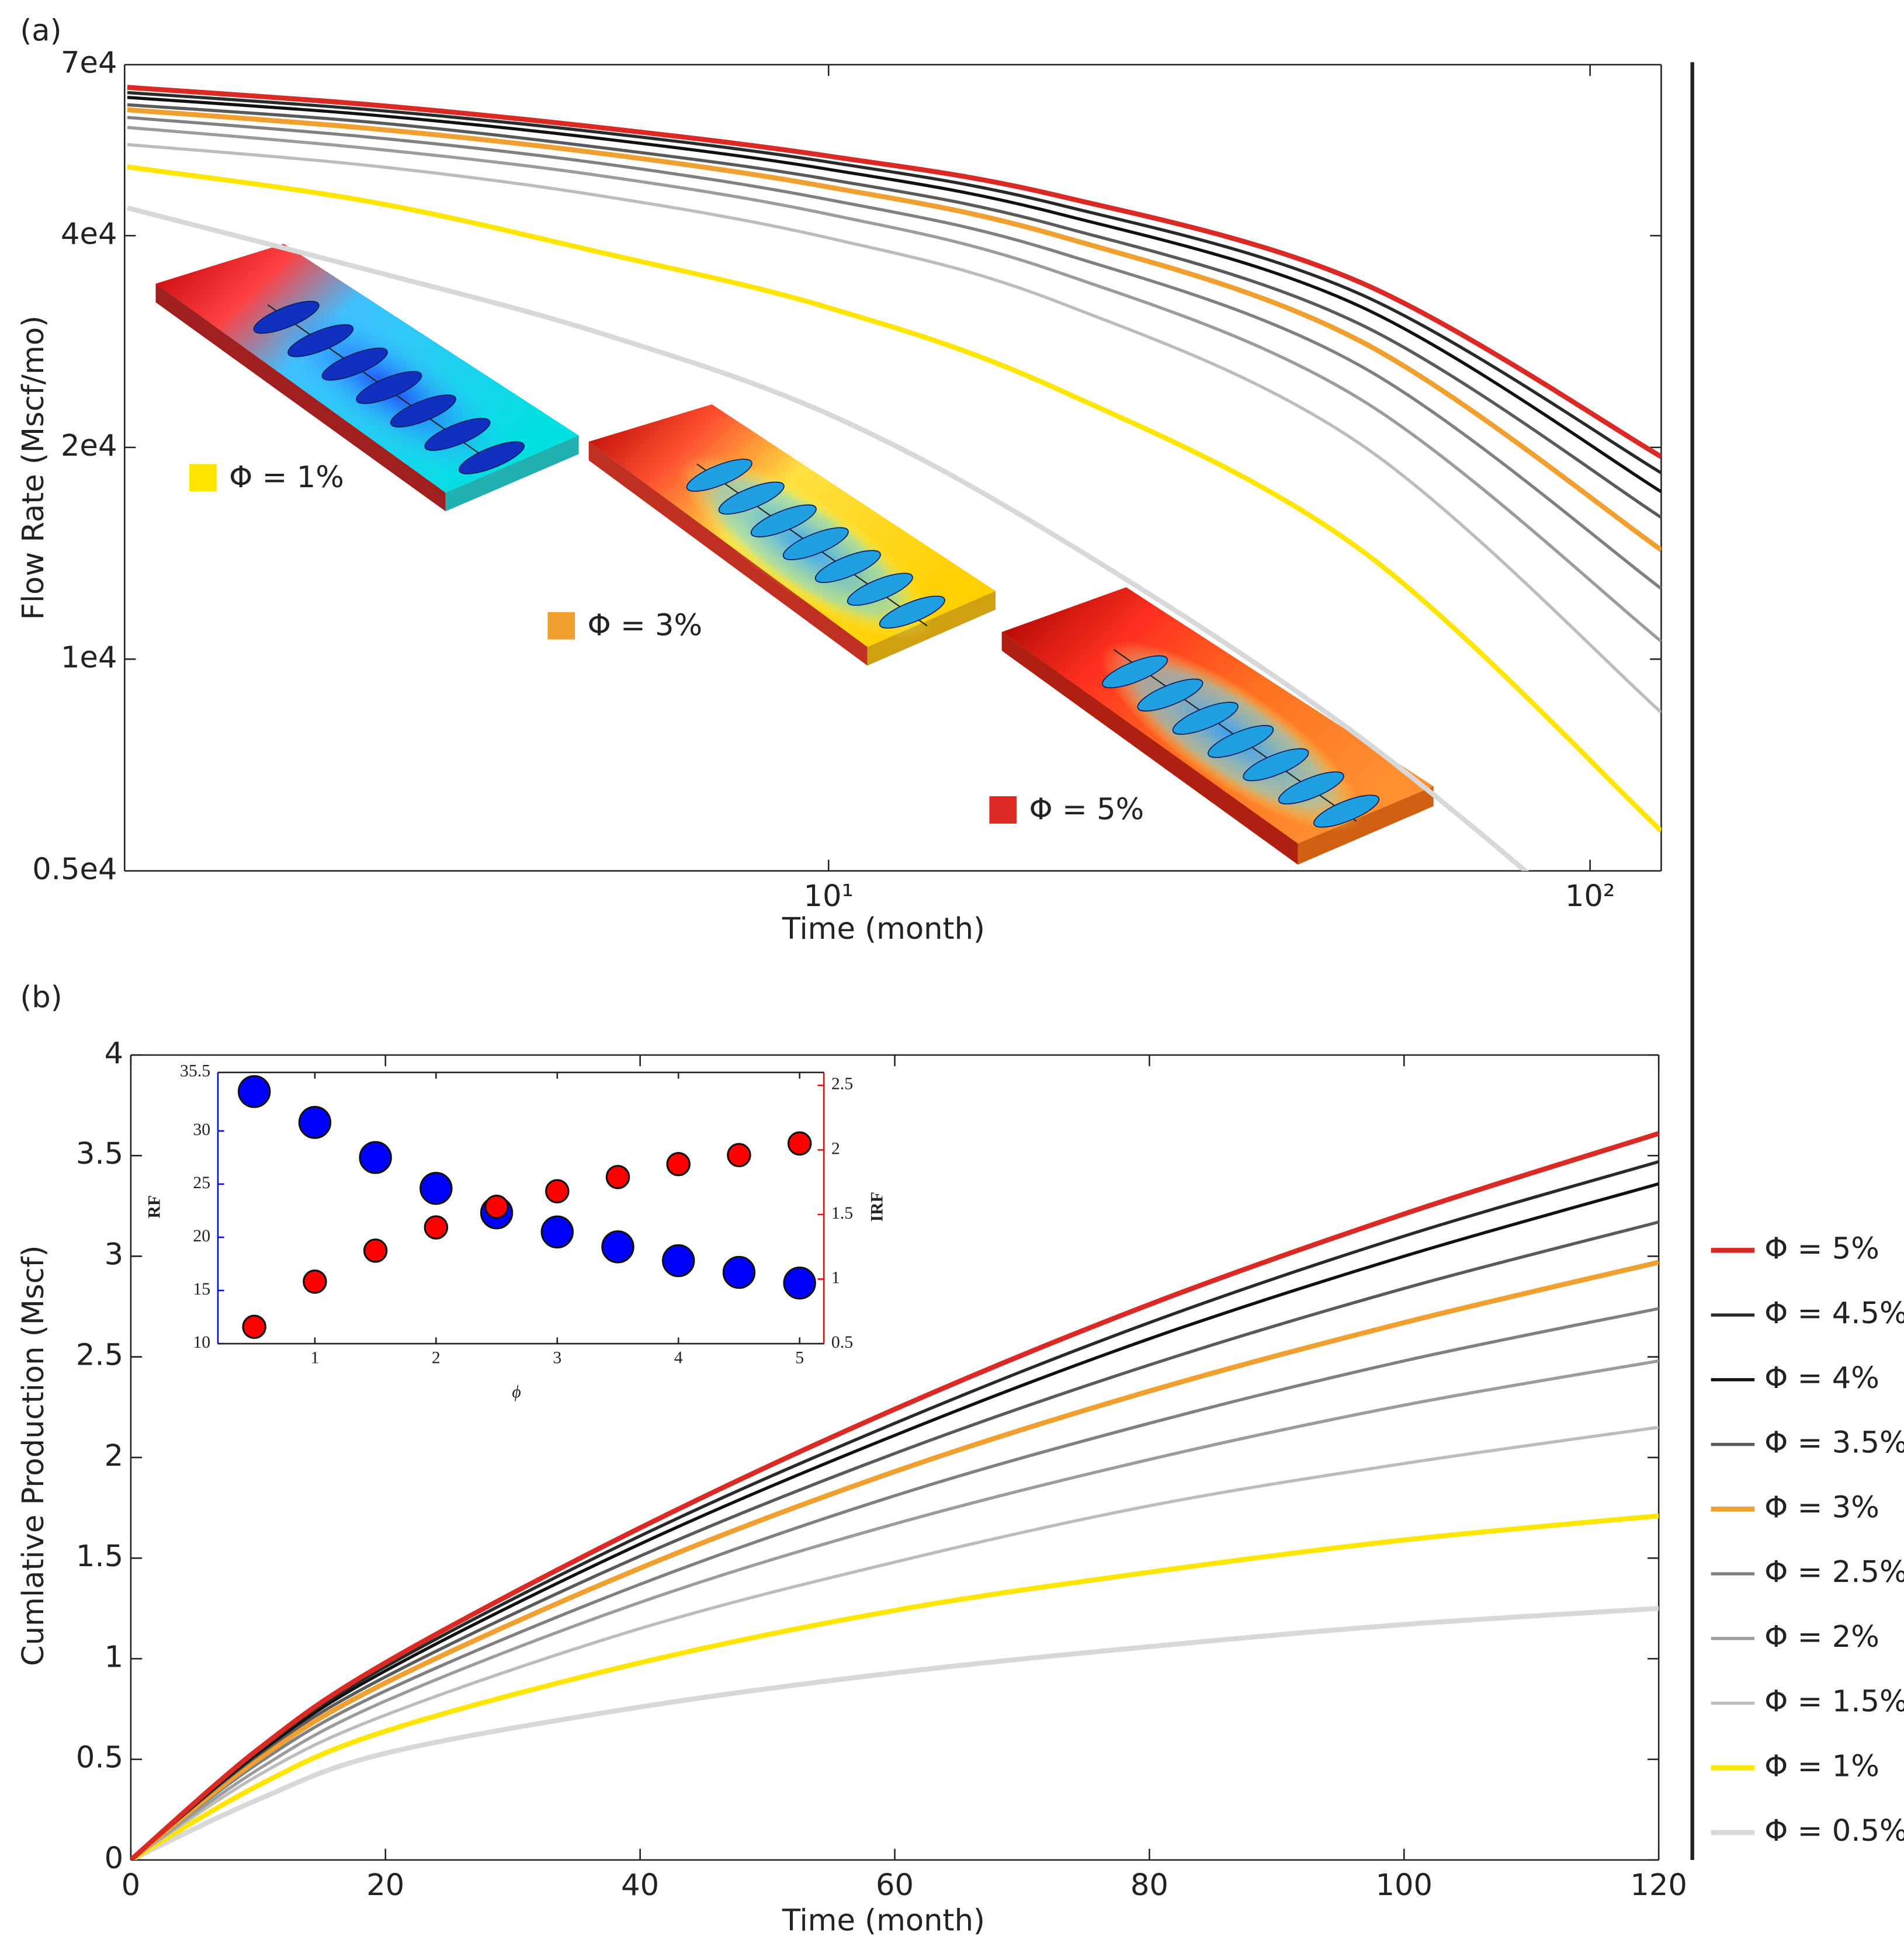  What do you see at coordinates (835, 1277) in the screenshot?
I see `y2-tick-label: 1` at bounding box center [835, 1277].